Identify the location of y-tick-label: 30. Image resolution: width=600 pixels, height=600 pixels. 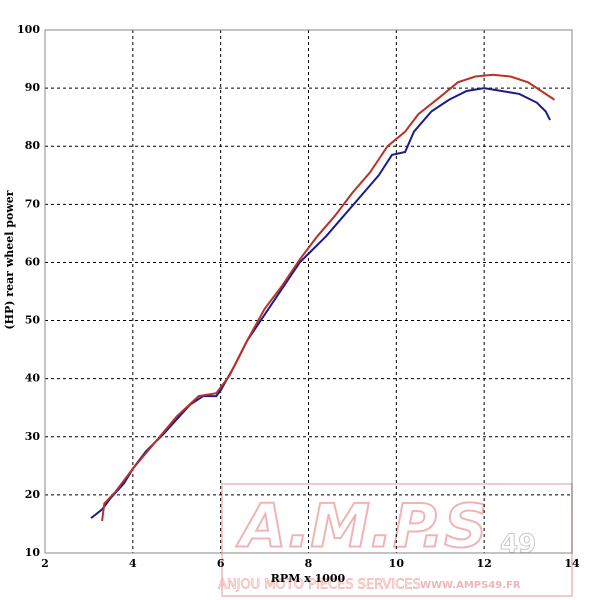
(33, 436).